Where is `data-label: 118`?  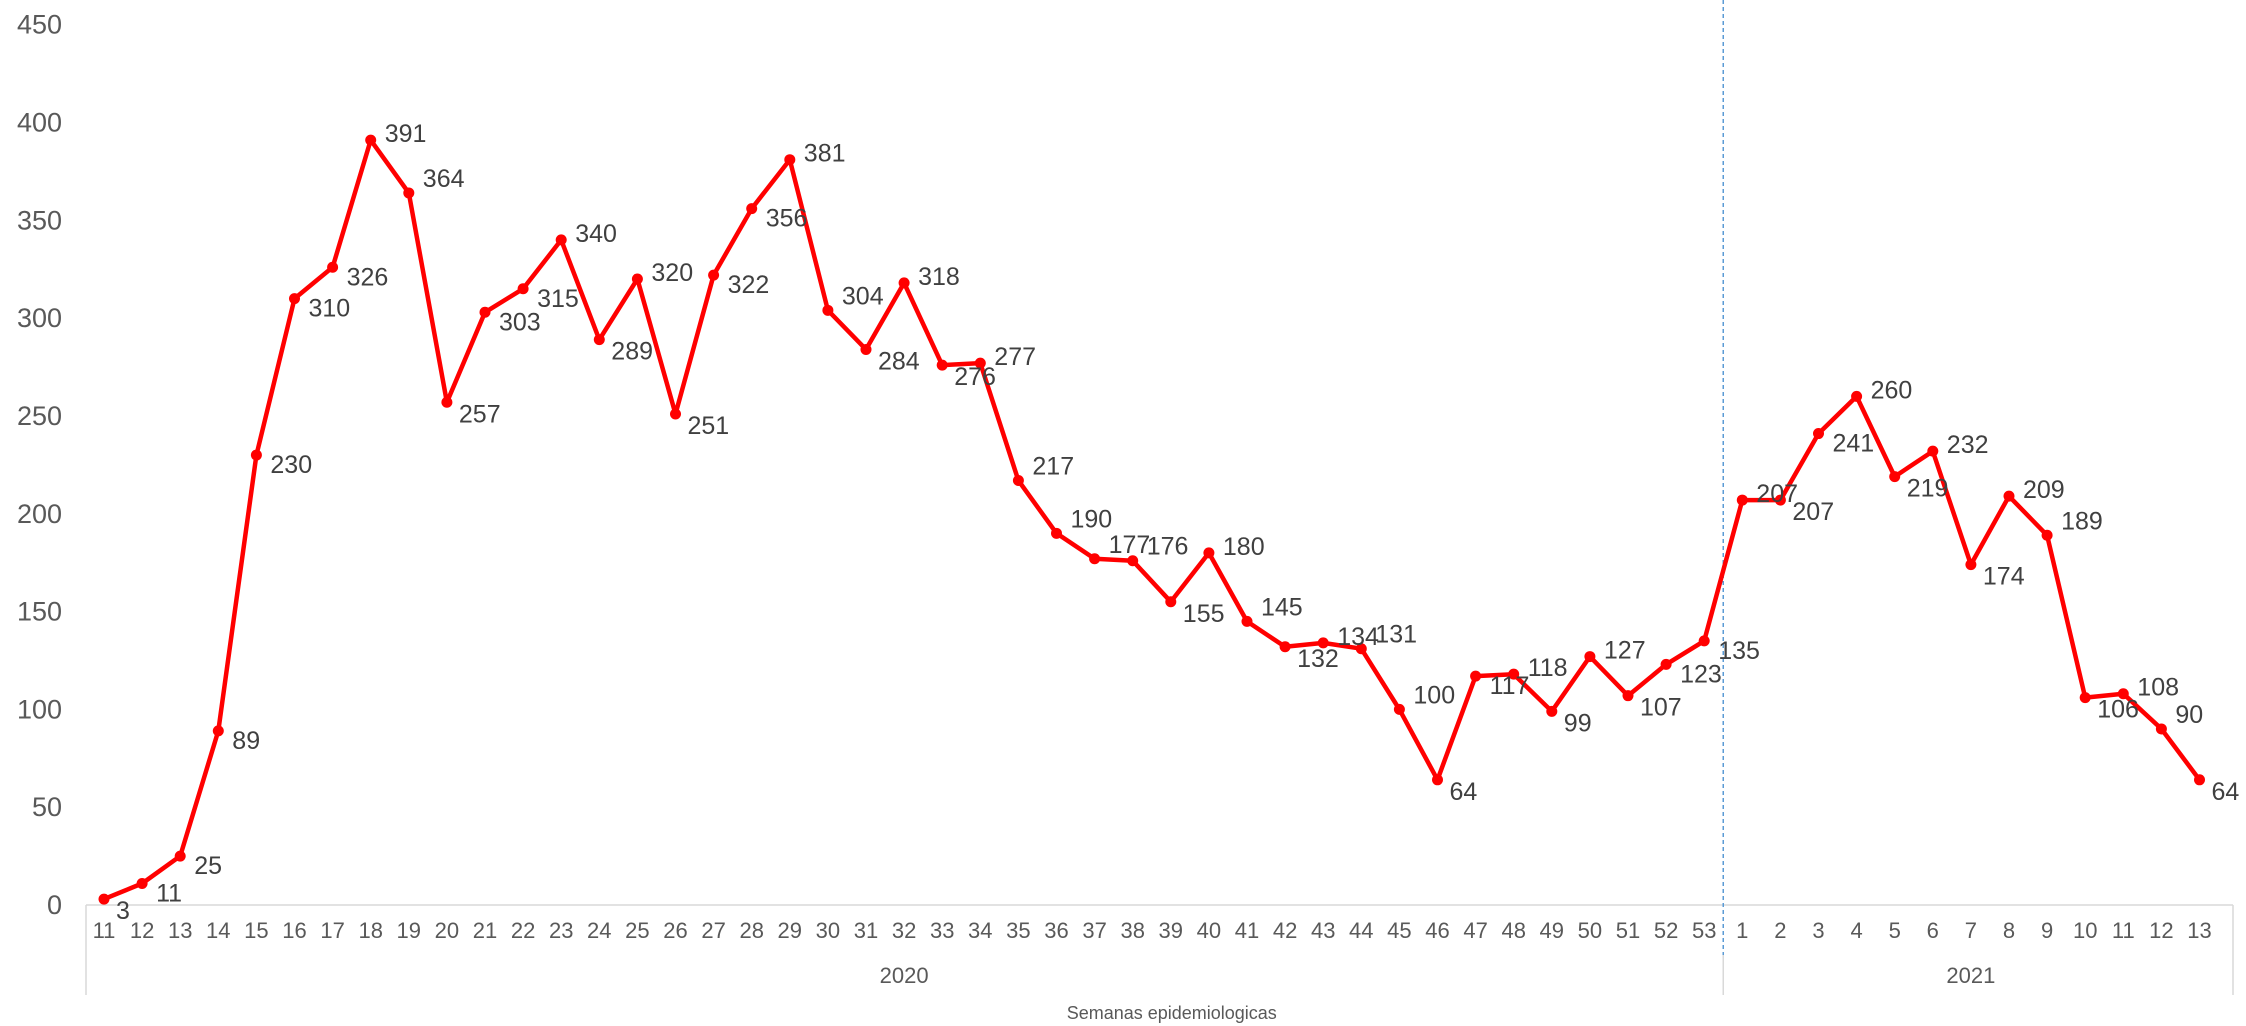 data-label: 118 is located at coordinates (1548, 668).